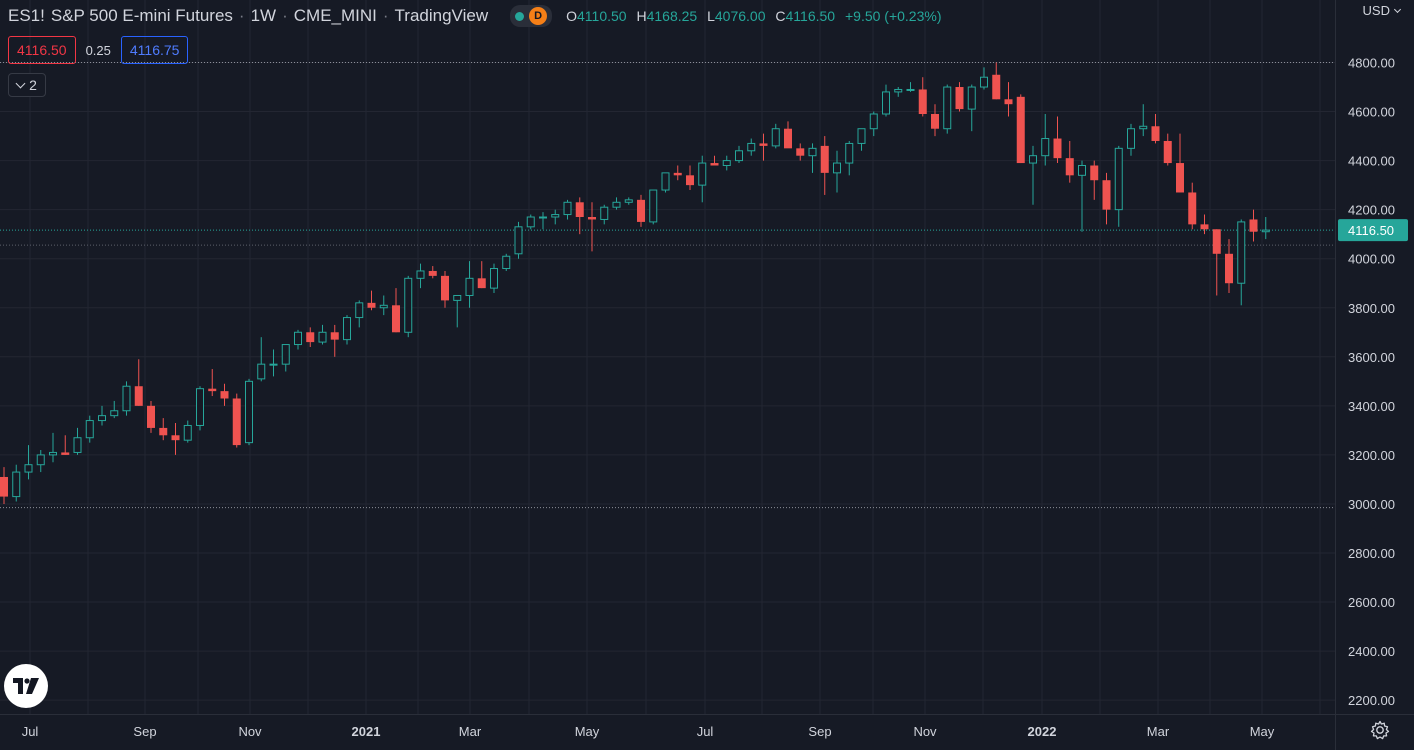  Describe the element at coordinates (1371, 553) in the screenshot. I see `y-tick-label: 2800.00` at that location.